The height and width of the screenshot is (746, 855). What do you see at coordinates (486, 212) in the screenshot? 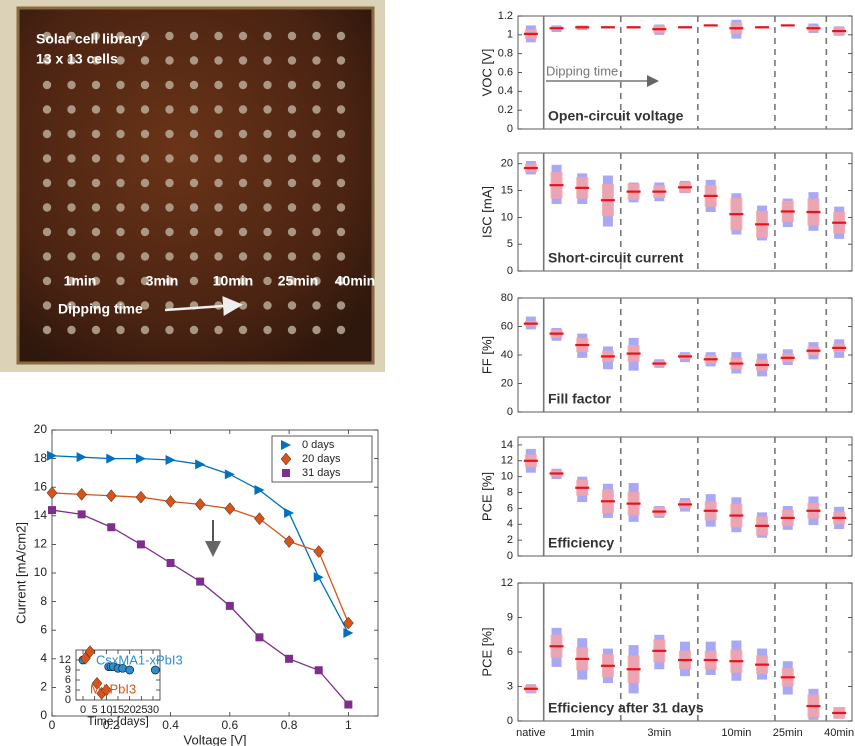
I see `y-axis-label: ISC [mA]` at bounding box center [486, 212].